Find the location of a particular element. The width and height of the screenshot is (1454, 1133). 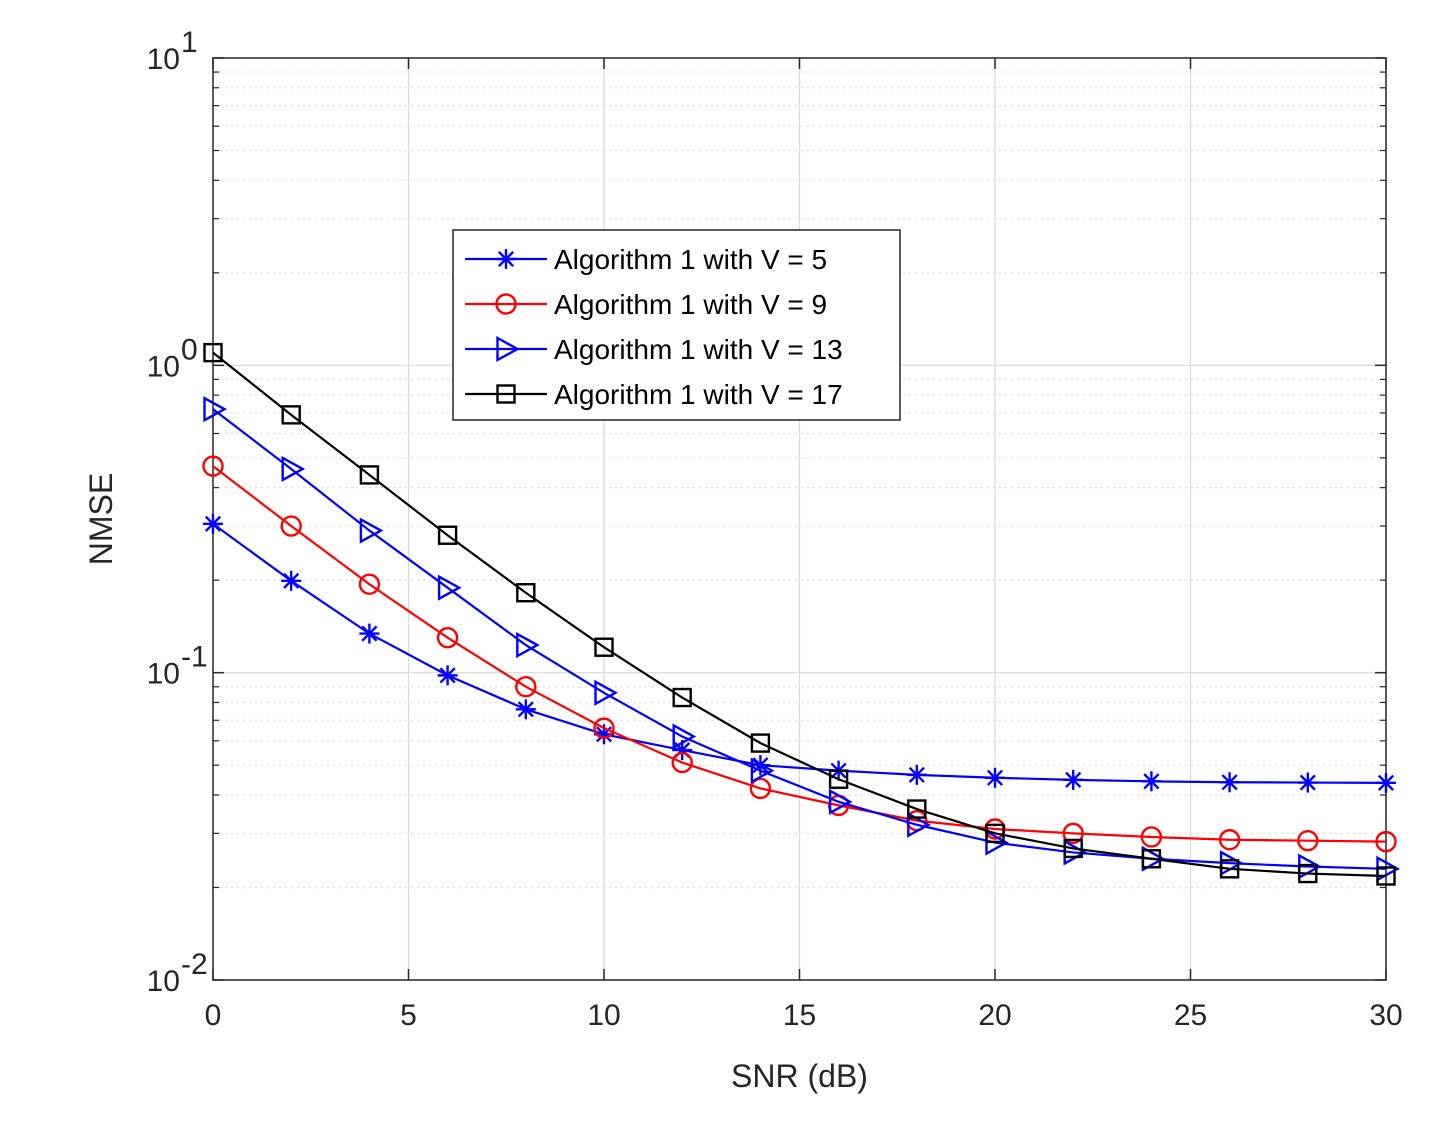

y-tick-label: 10⁻¹ is located at coordinates (177, 666).